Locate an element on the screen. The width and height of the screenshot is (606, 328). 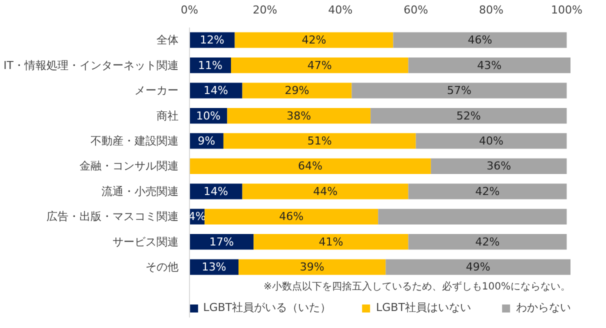
y-tick-label: 全体 is located at coordinates (167, 40).